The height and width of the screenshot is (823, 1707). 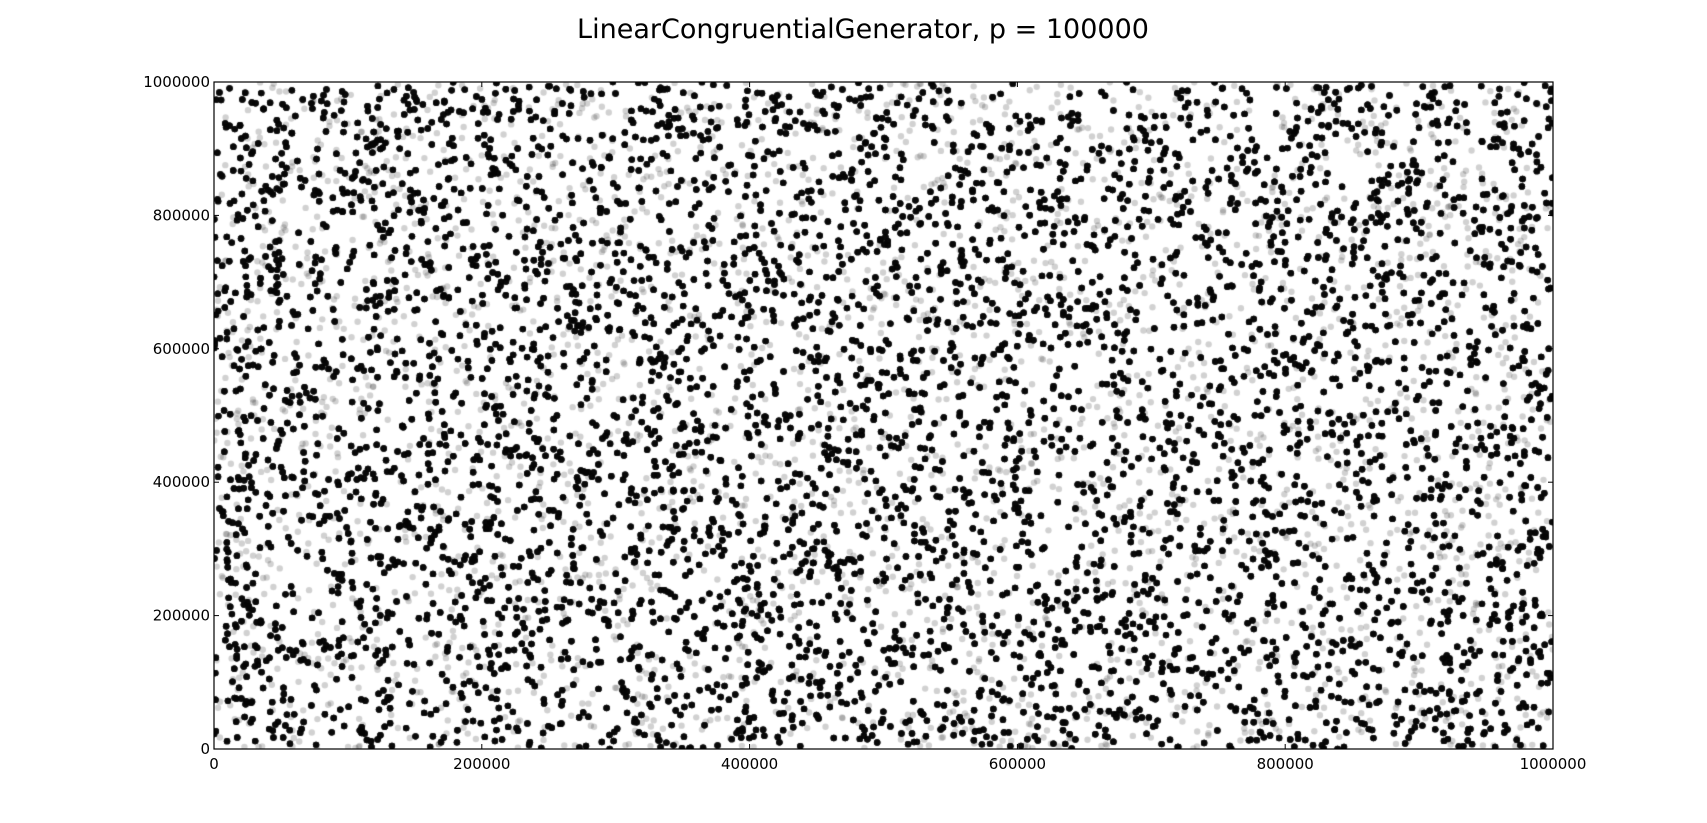 What do you see at coordinates (1553, 764) in the screenshot?
I see `x-tick-label: 1000000` at bounding box center [1553, 764].